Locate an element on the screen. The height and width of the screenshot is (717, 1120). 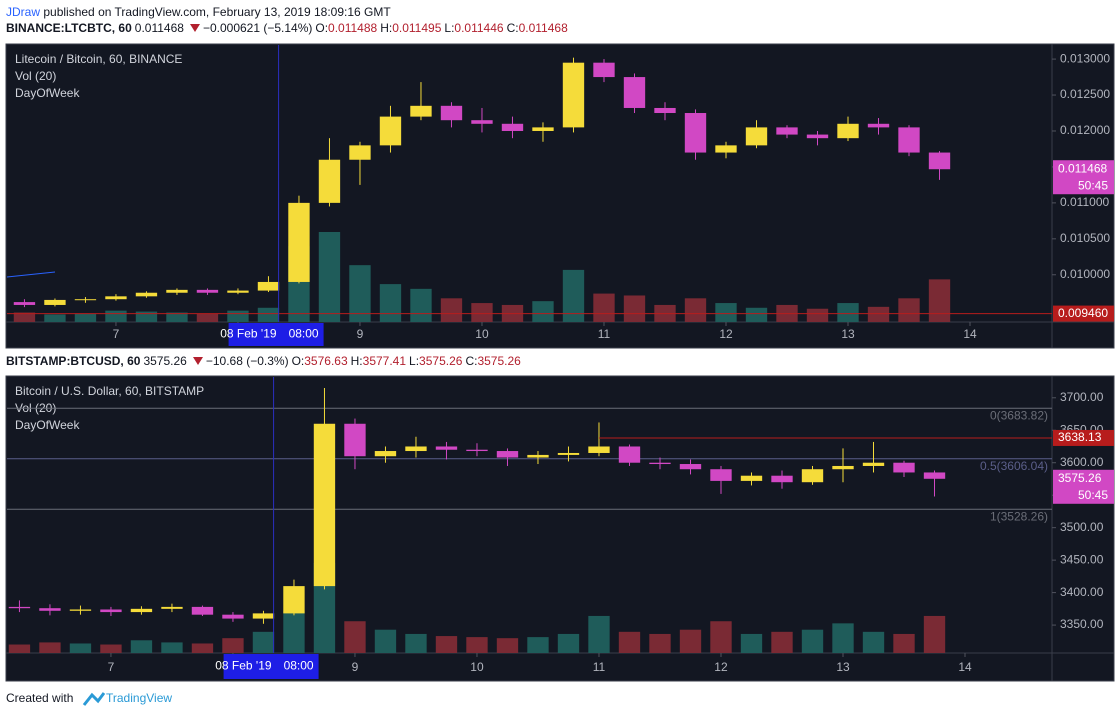
y-tick-label: 3400.00 is located at coordinates (1082, 592).